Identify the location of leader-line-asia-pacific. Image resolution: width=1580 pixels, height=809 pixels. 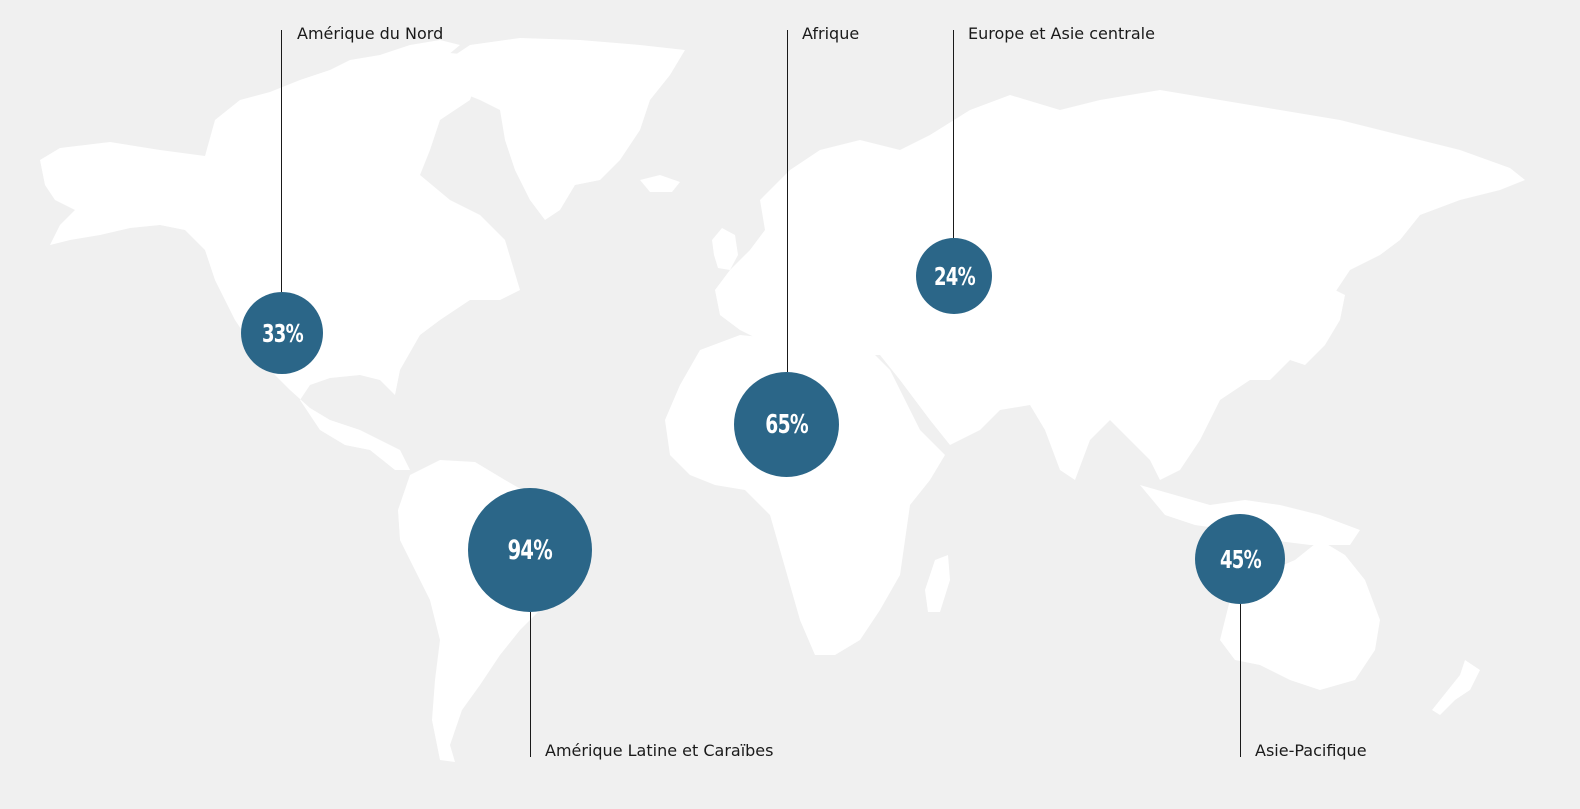
(1240, 680).